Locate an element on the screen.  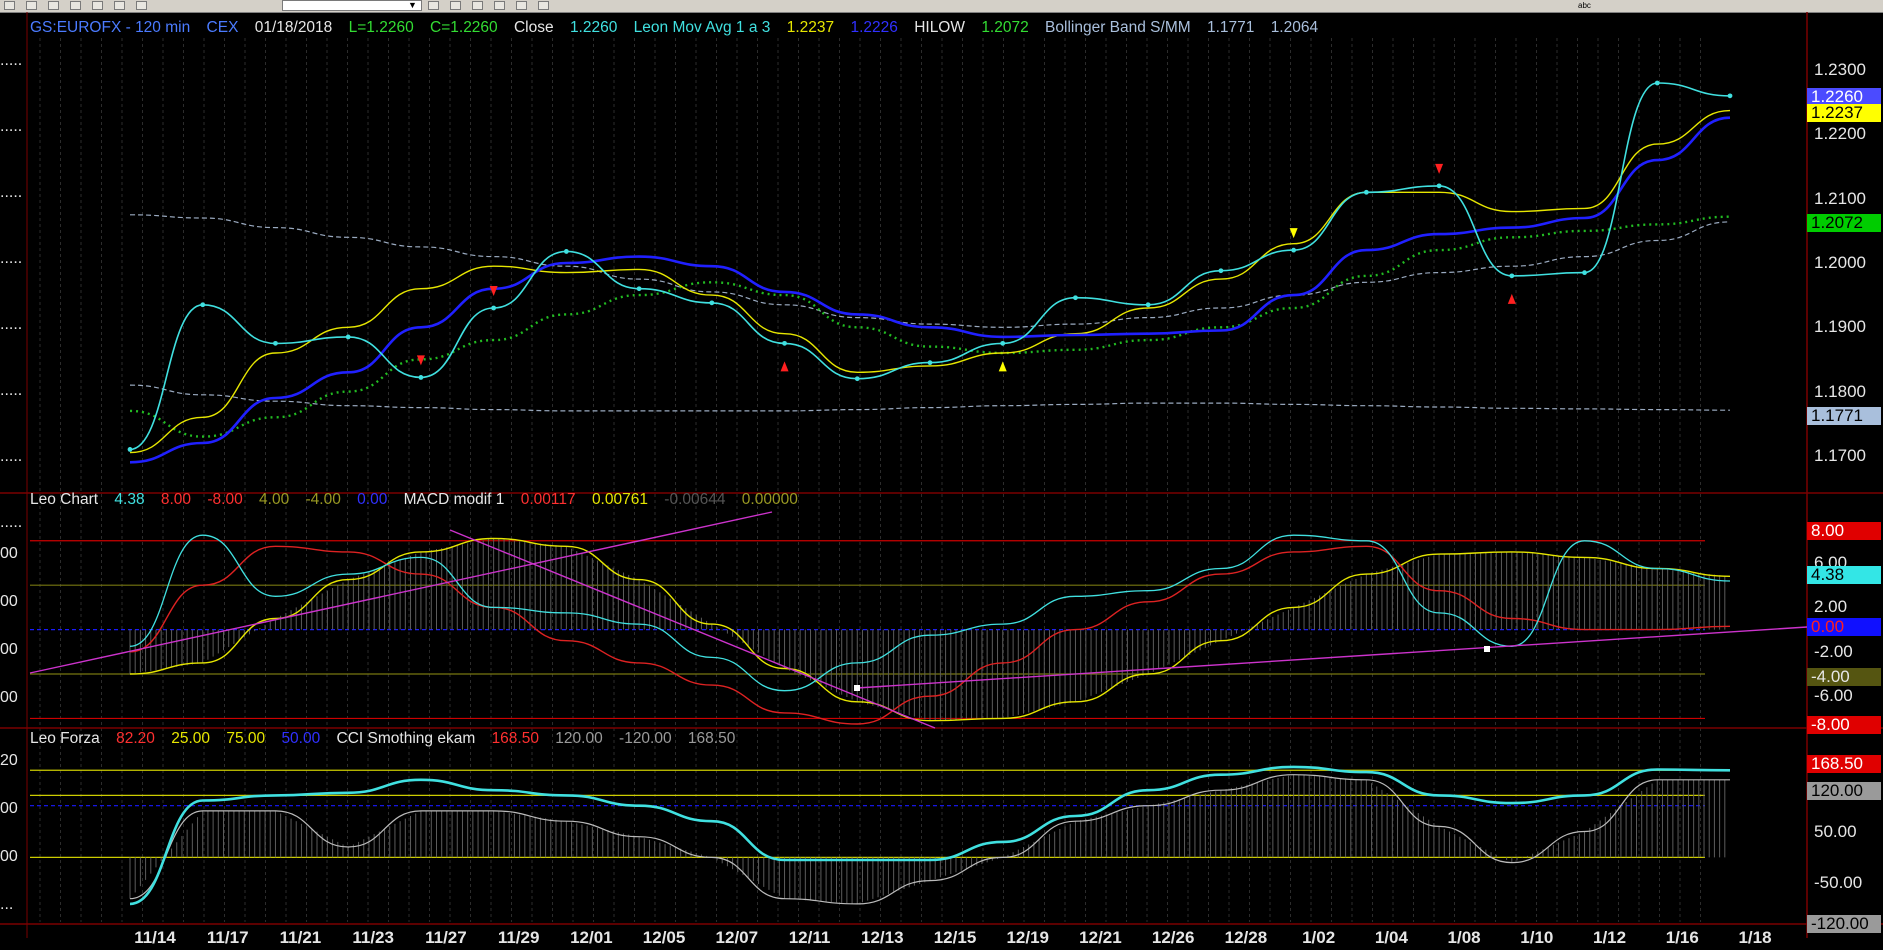
trend-anchor is located at coordinates (1487, 649).